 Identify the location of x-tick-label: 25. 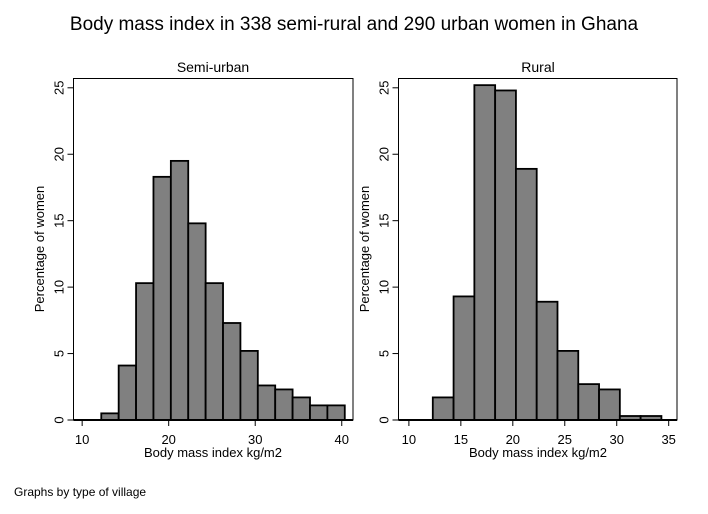
(565, 439).